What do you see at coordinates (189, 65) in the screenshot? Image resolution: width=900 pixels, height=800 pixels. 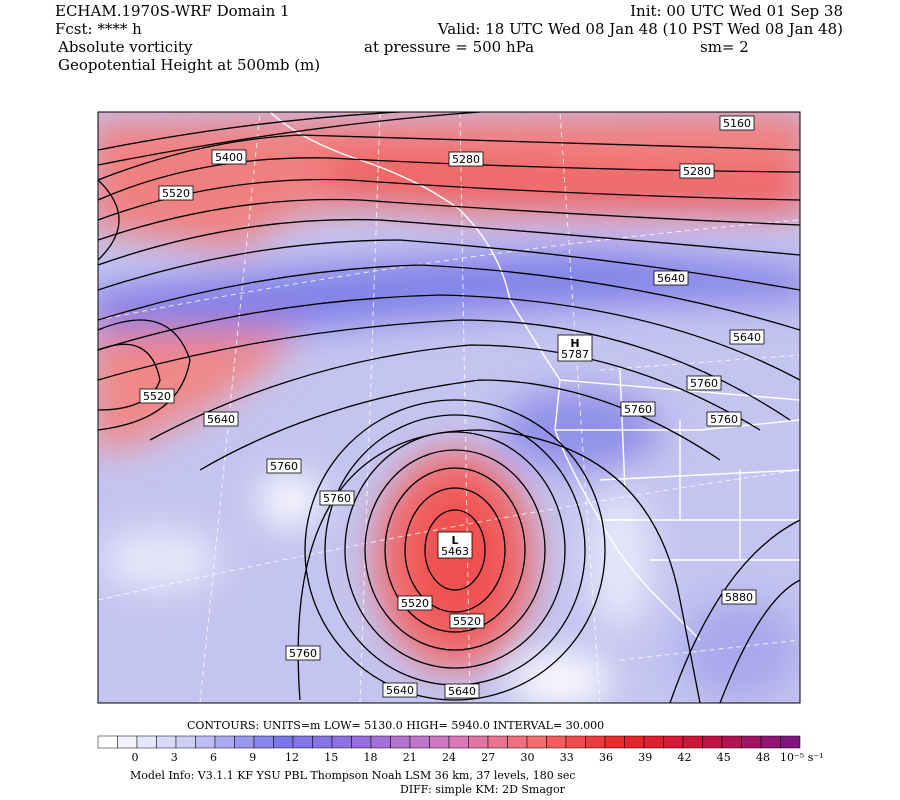 I see `field-name: Geopotential Height at 500mb (m)` at bounding box center [189, 65].